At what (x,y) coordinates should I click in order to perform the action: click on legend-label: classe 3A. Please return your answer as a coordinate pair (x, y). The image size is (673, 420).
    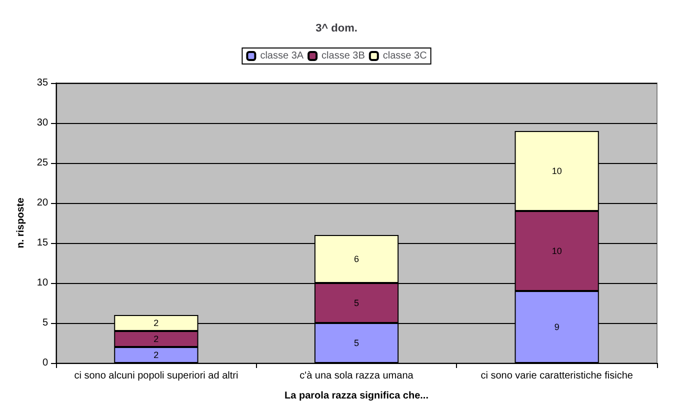
    Looking at the image, I should click on (282, 56).